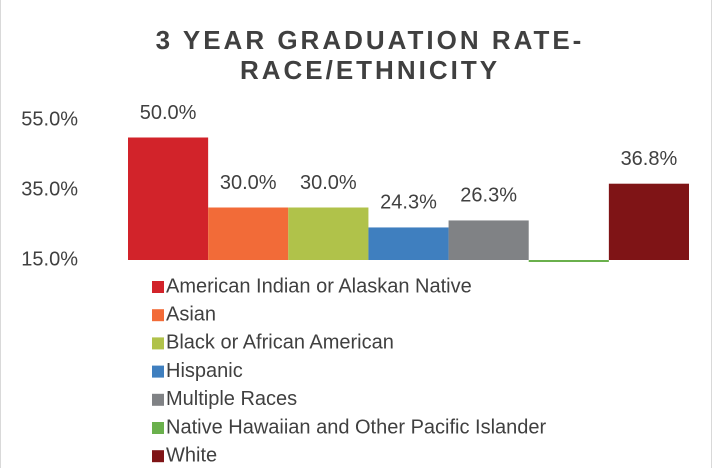 The width and height of the screenshot is (713, 468). Describe the element at coordinates (49, 189) in the screenshot. I see `y-tick-label: 35.0%` at that location.